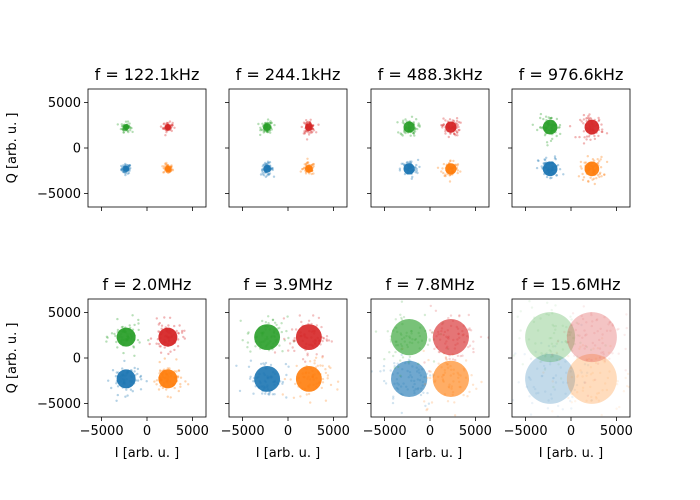 This screenshot has width=700, height=500. I want to click on panel-2: f = 244.1kHz, so click(286, 138).